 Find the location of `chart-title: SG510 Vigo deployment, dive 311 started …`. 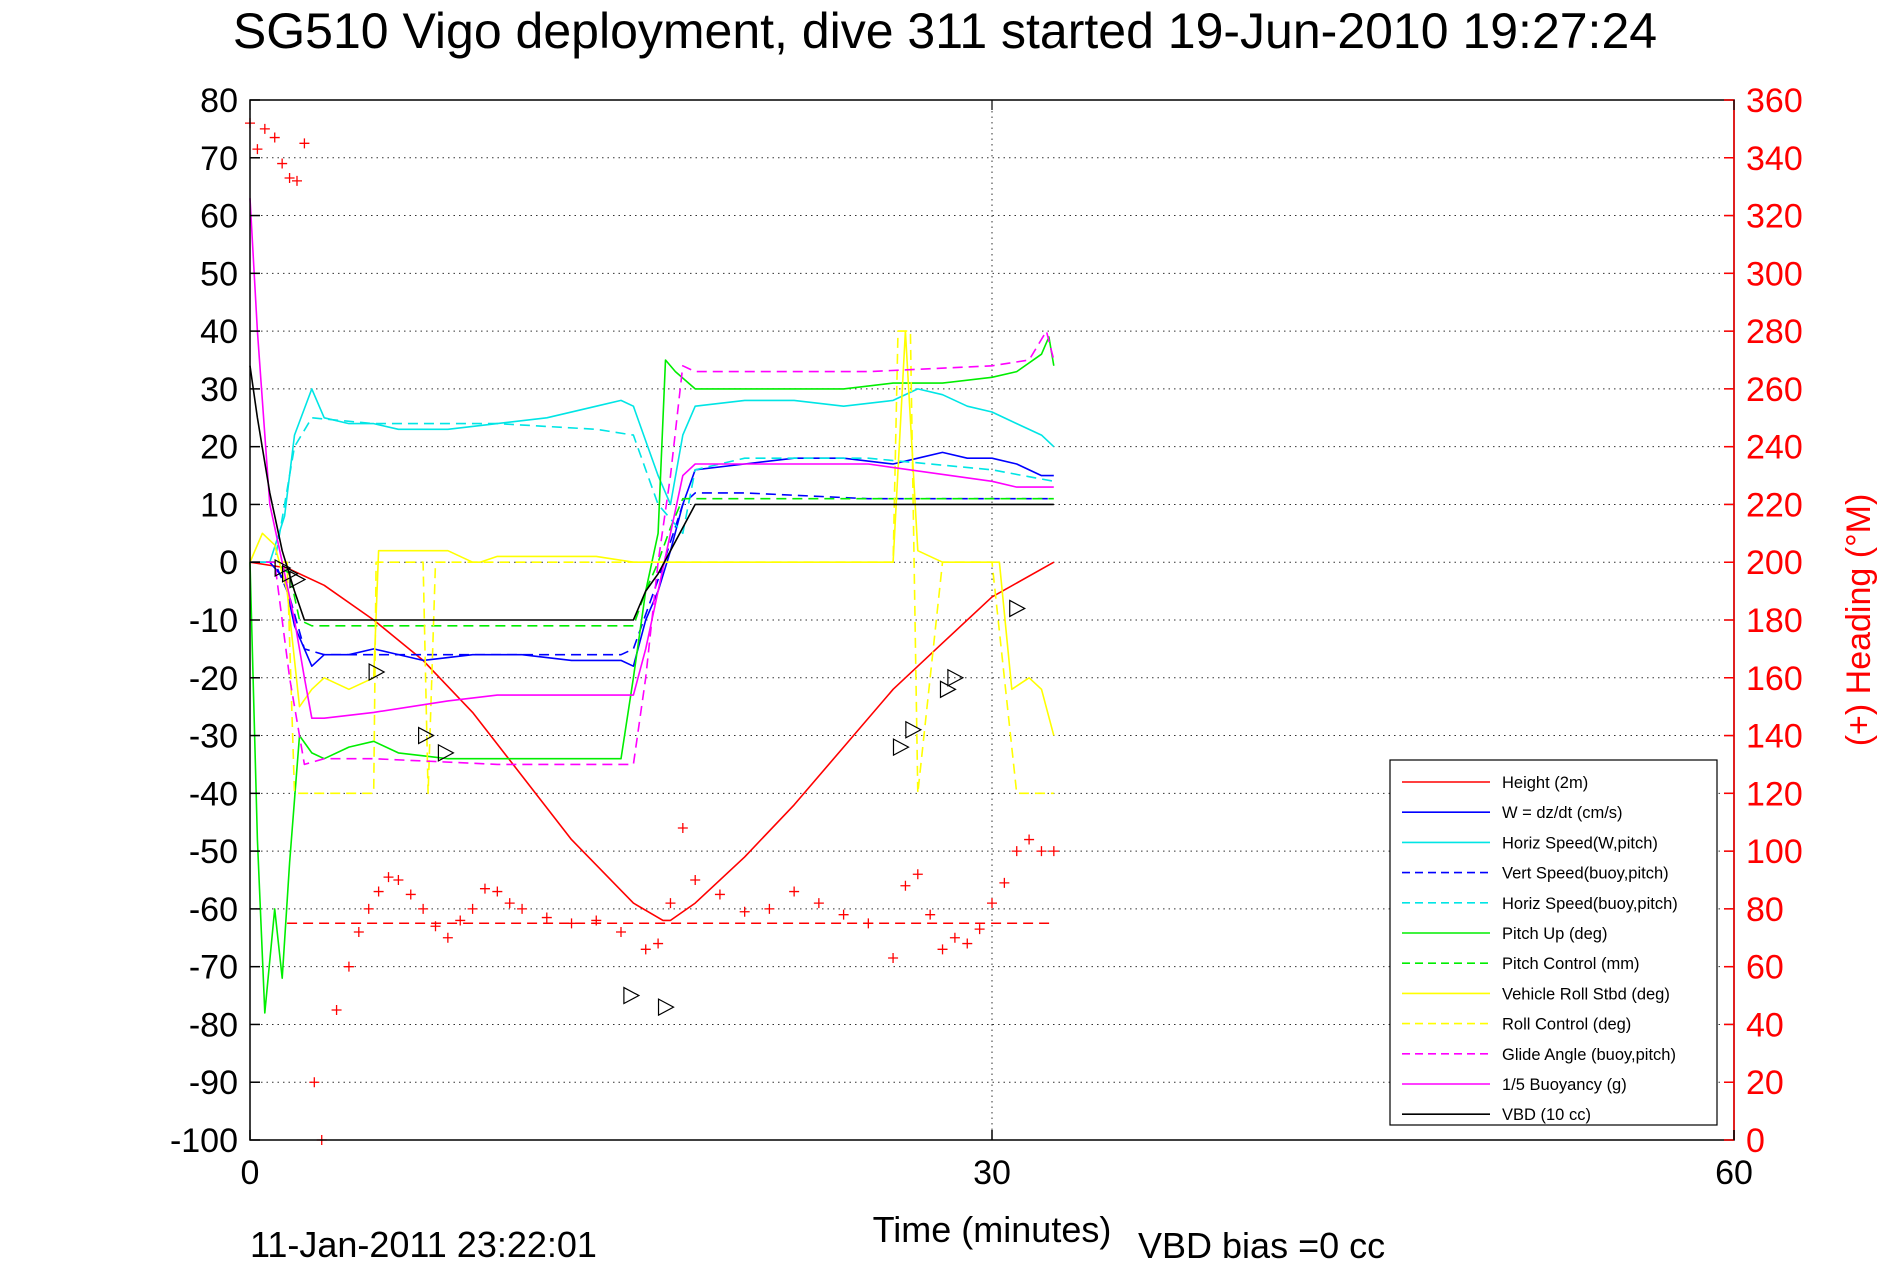

chart-title: SG510 Vigo deployment, dive 311 started … is located at coordinates (945, 31).